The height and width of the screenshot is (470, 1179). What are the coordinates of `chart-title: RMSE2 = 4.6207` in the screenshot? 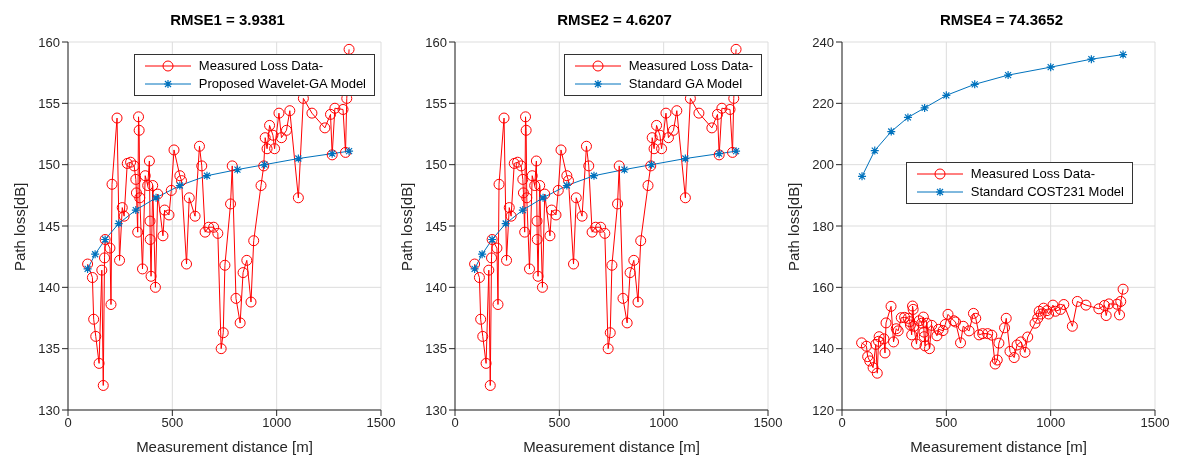 It's located at (614, 20).